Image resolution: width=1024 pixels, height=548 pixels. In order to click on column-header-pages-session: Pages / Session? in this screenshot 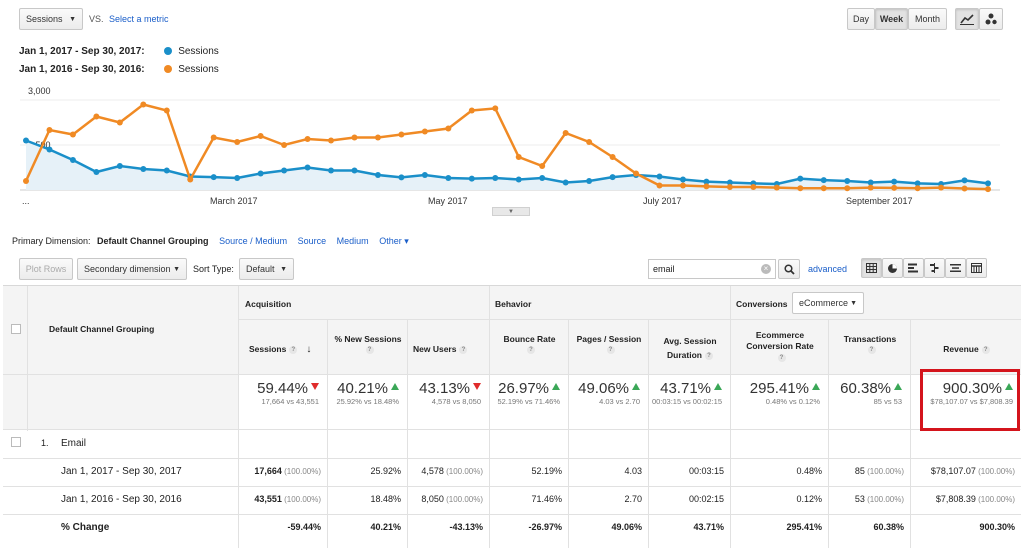, I will do `click(609, 344)`.